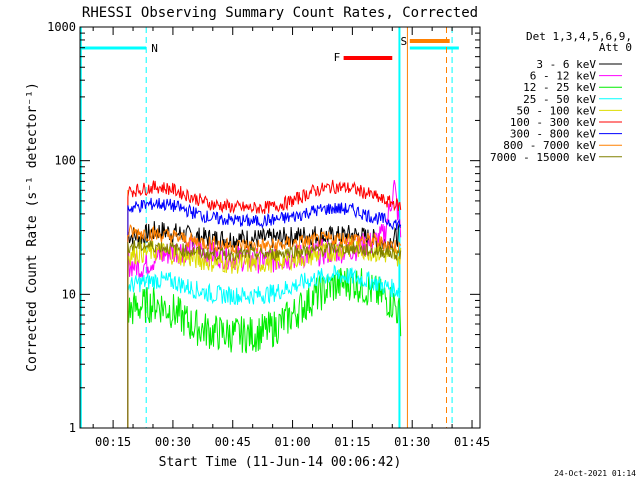  Describe the element at coordinates (543, 157) in the screenshot. I see `legend-entry-label: 7000 - 15000 keV` at that location.